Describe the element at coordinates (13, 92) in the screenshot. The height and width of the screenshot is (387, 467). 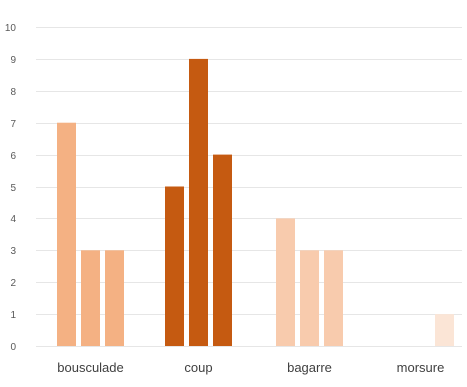
I see `y-tick-label: 8` at that location.